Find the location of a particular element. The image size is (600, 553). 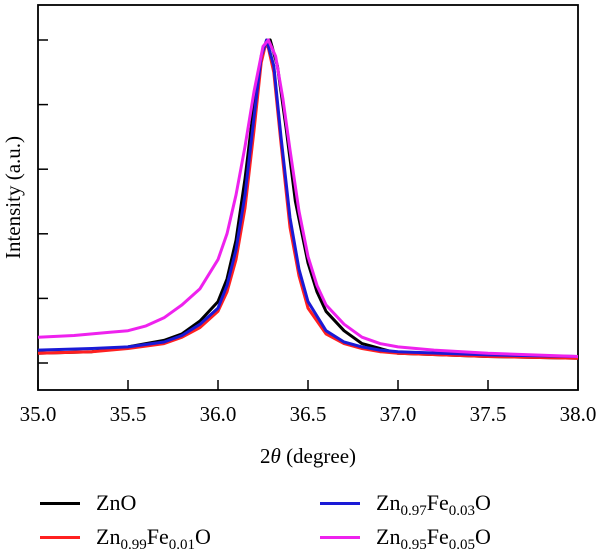

legend-item-3: Zn0.97Fe0.03O is located at coordinates (405, 504).